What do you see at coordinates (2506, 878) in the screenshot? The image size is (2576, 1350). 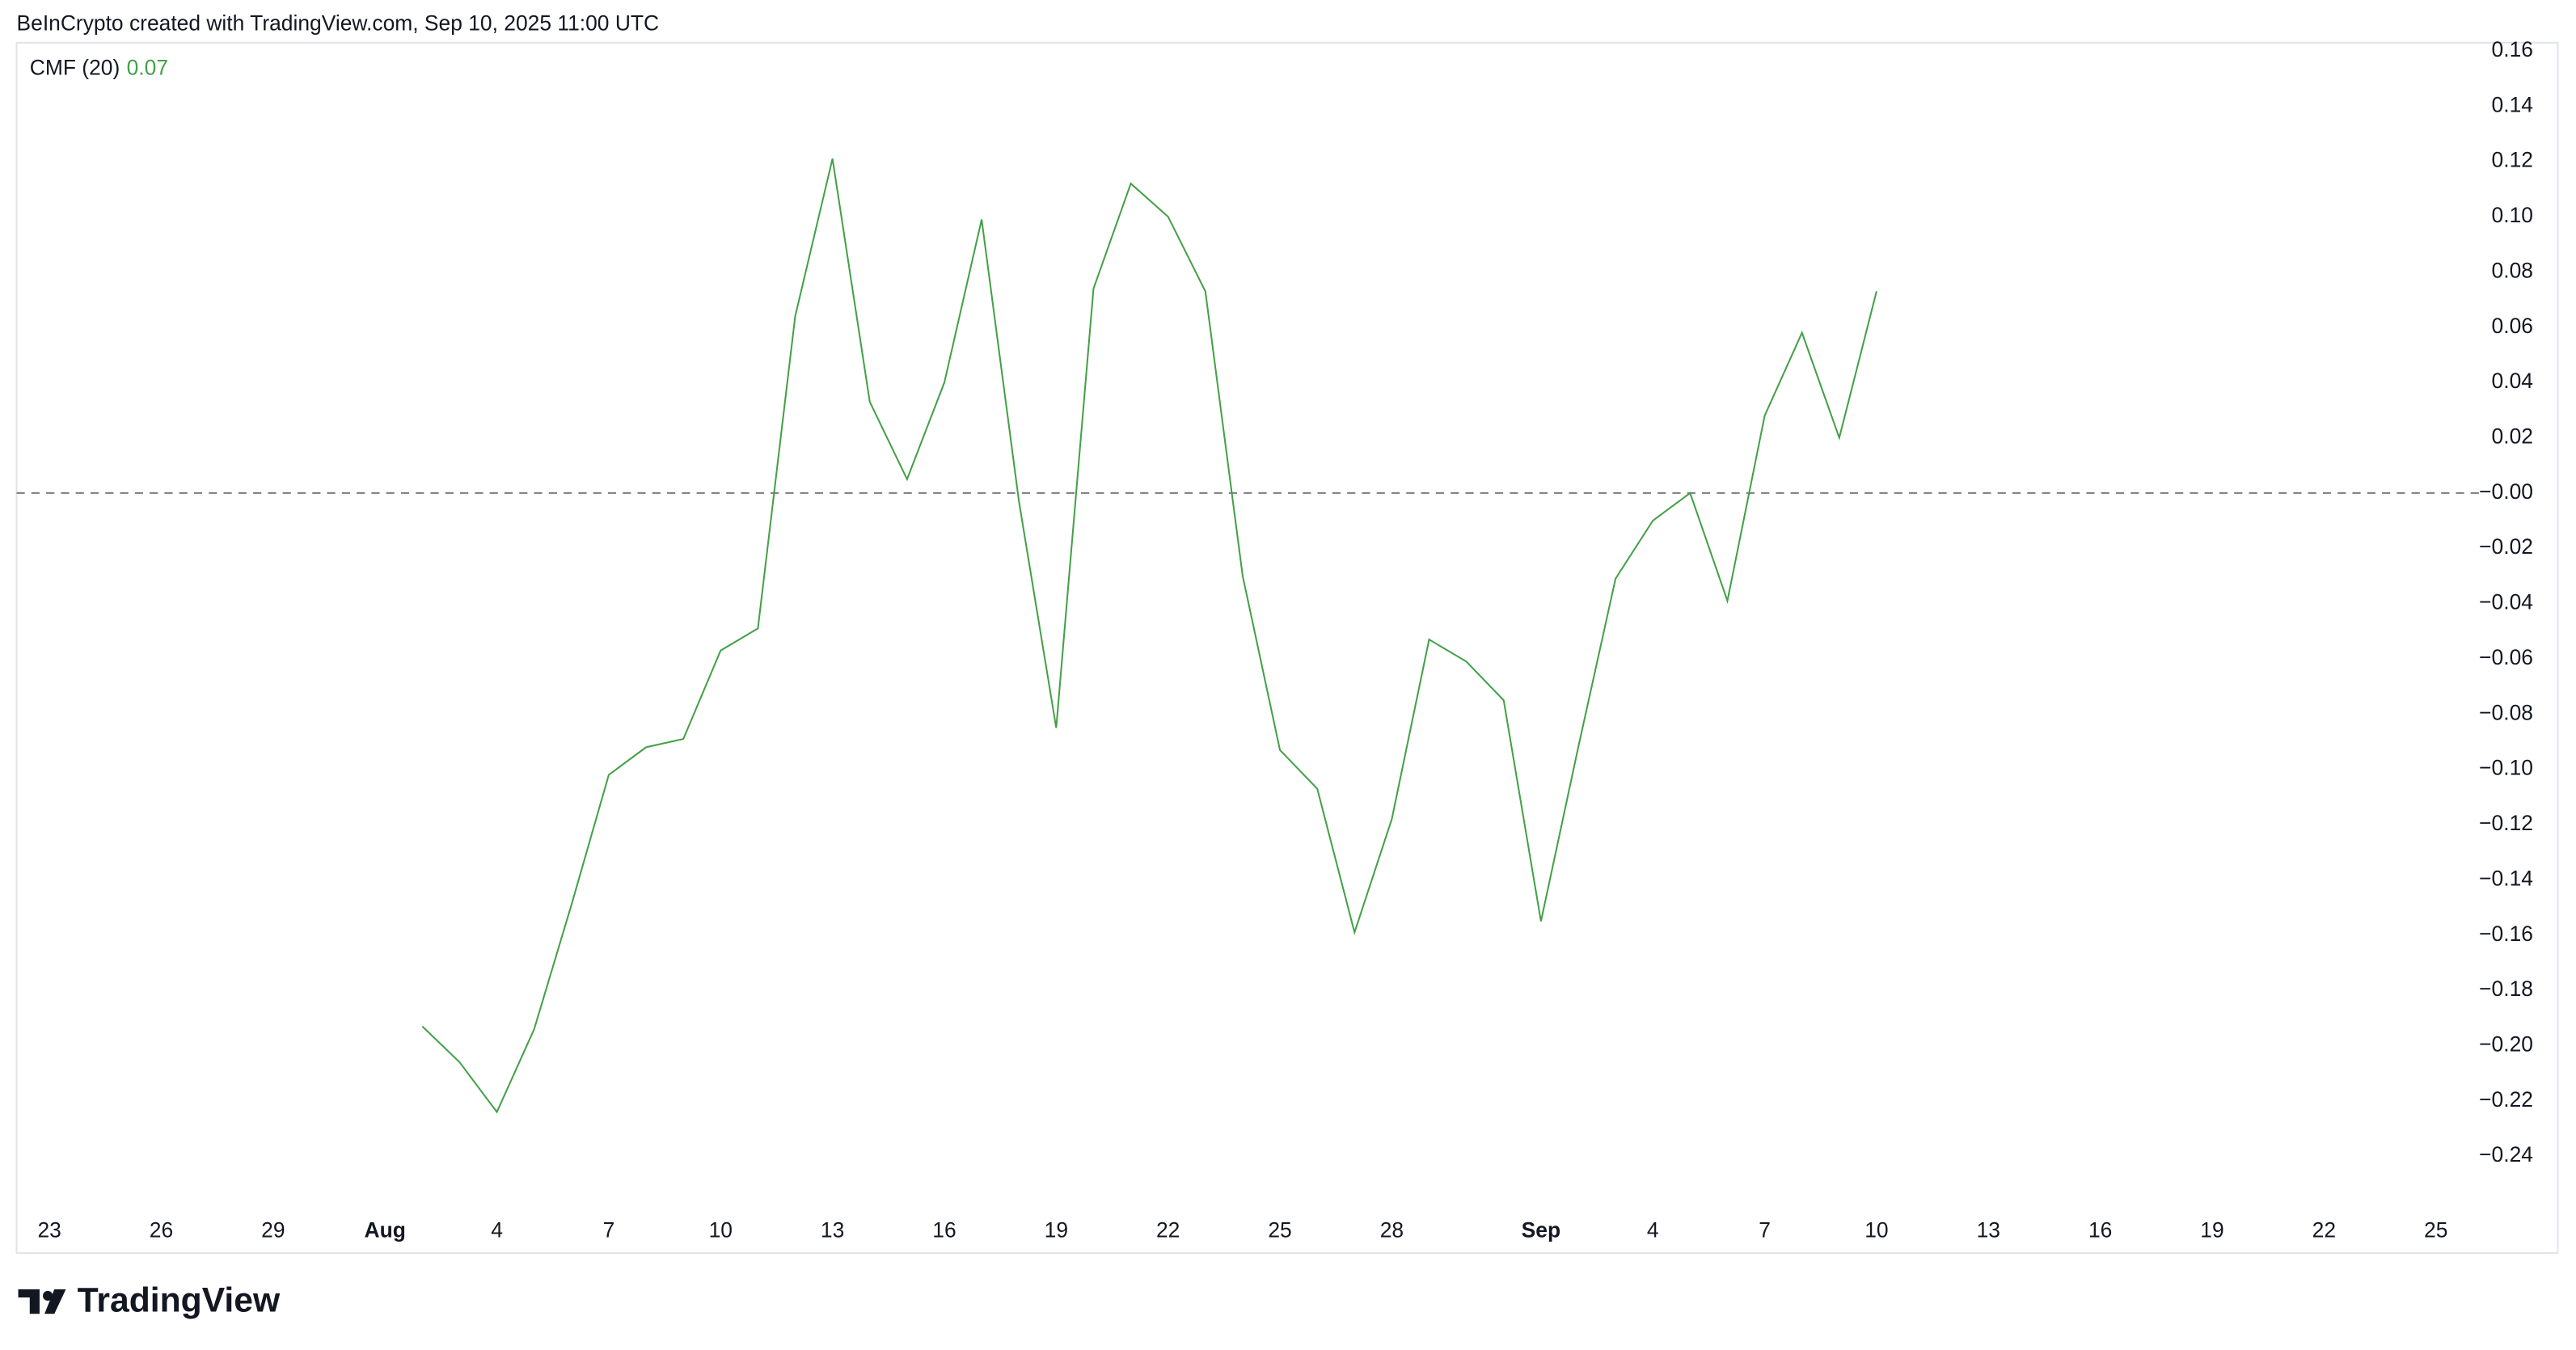 I see `y-tick-label: −0.14` at bounding box center [2506, 878].